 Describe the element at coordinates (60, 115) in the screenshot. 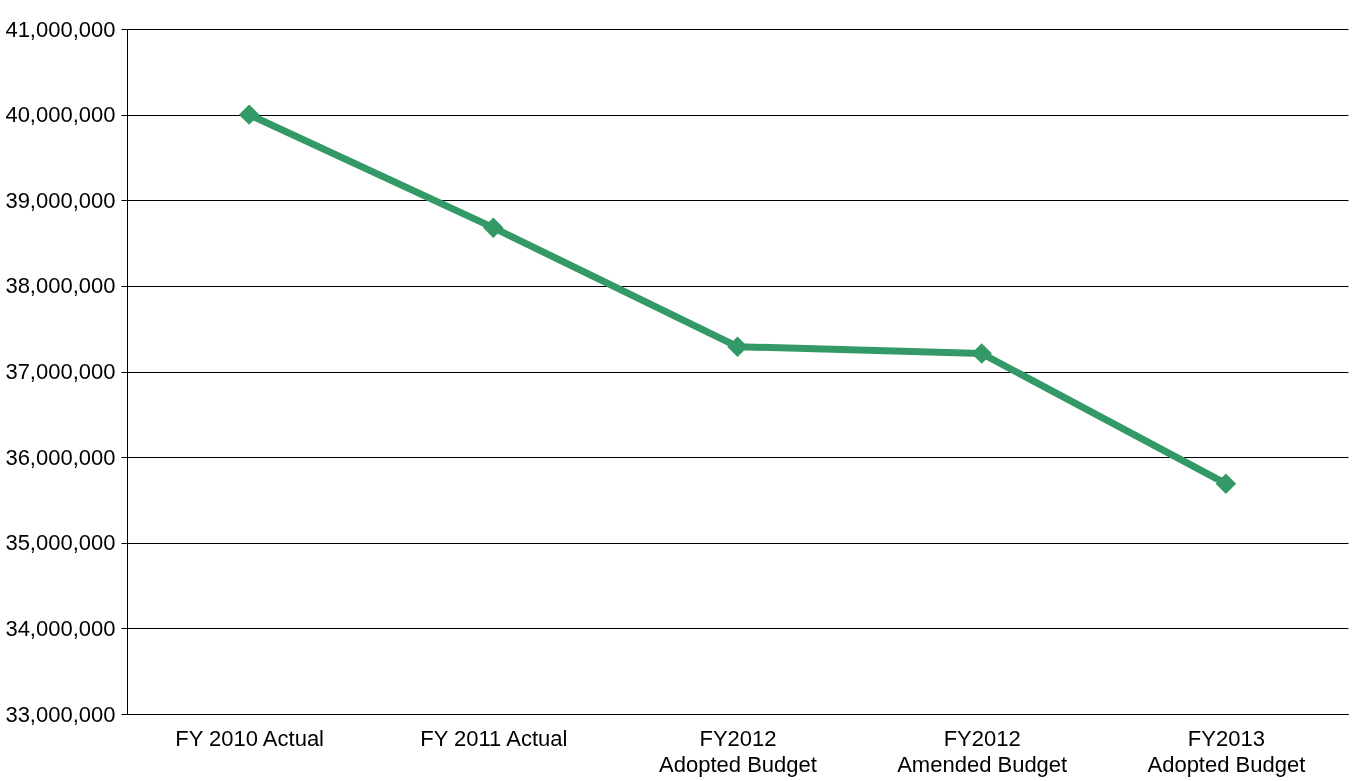

I see `y-tick-label: 40,000,000` at that location.